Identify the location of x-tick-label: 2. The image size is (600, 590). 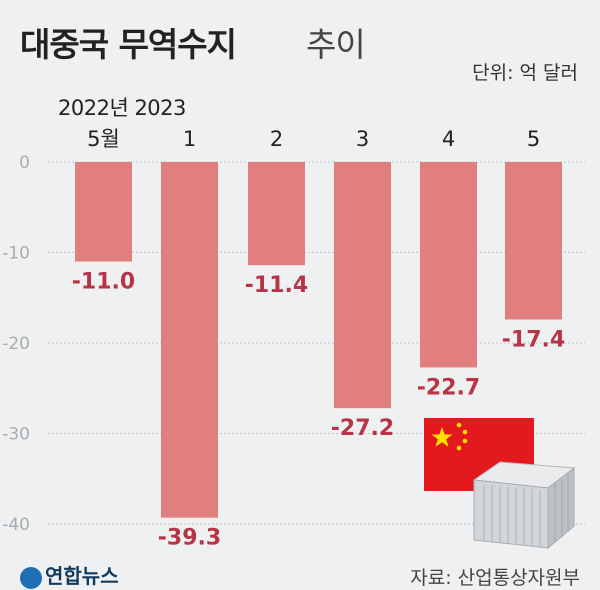
(276, 139).